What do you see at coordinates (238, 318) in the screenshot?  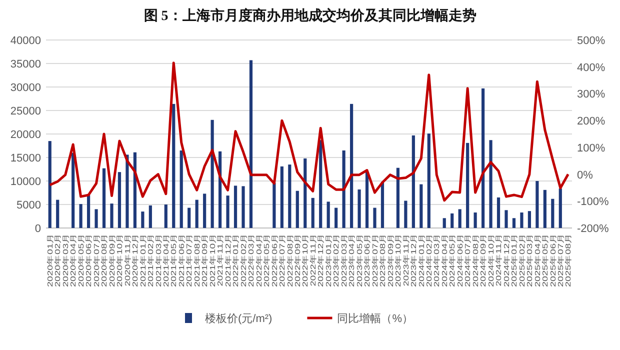 I see `legend-label: 楼板价(元/m²)` at bounding box center [238, 318].